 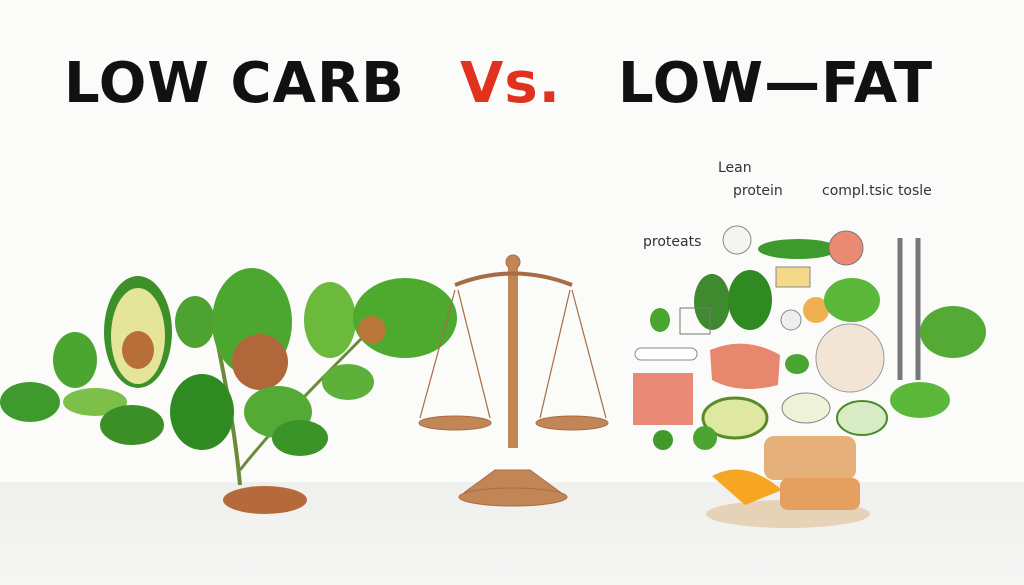 What do you see at coordinates (877, 191) in the screenshot?
I see `label-complex: compl.tsic tosle` at bounding box center [877, 191].